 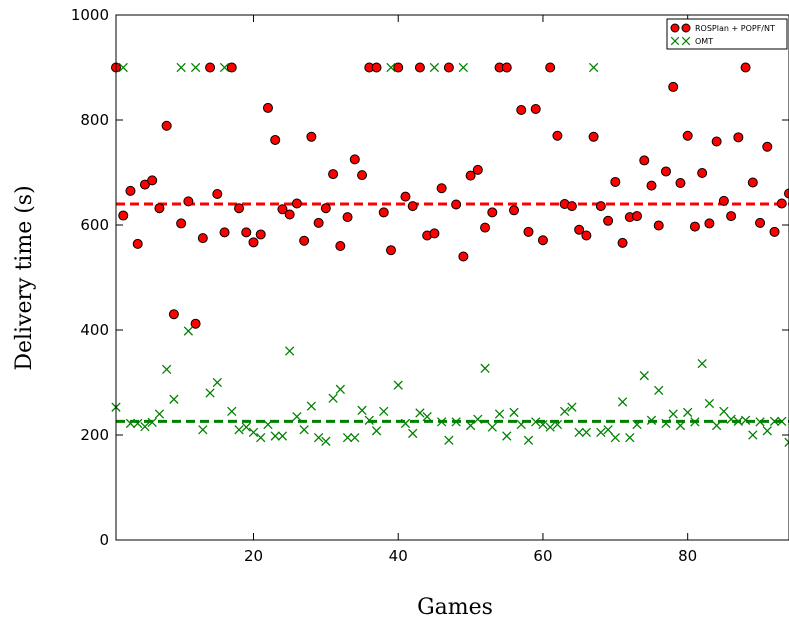 I want to click on y-axis-label: Delivery time (s), so click(x=24, y=277).